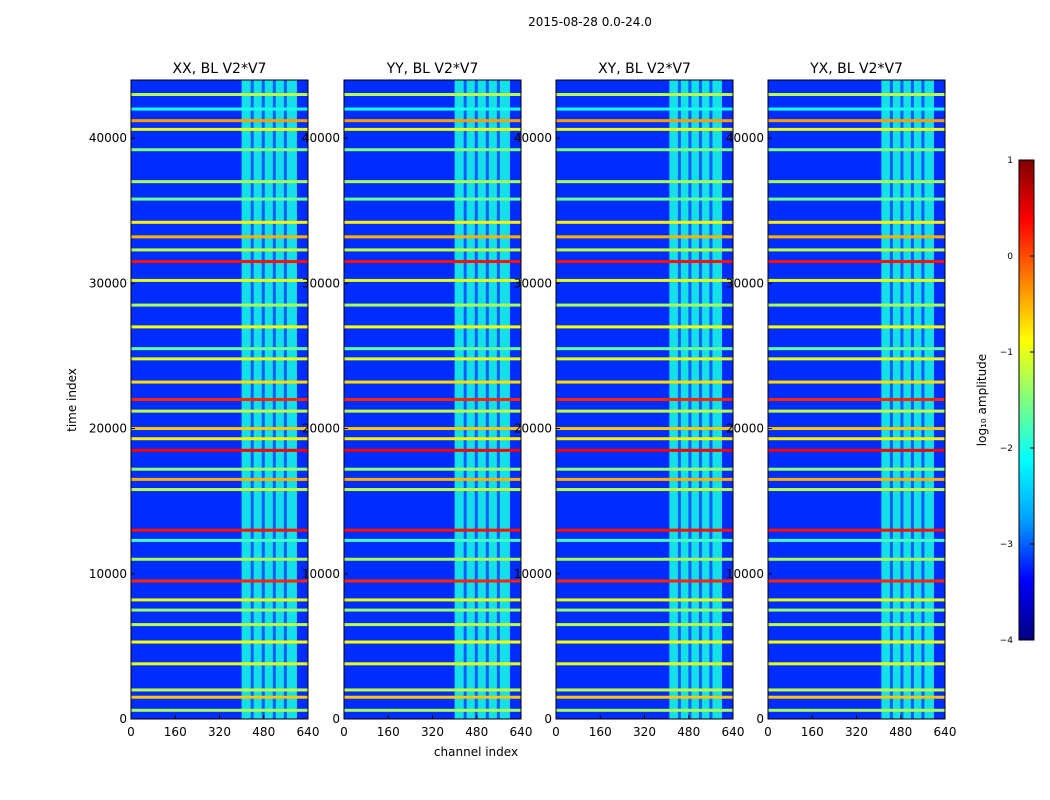 This screenshot has height=800, width=1050. I want to click on colorbar-tick-label: −3, so click(1006, 545).